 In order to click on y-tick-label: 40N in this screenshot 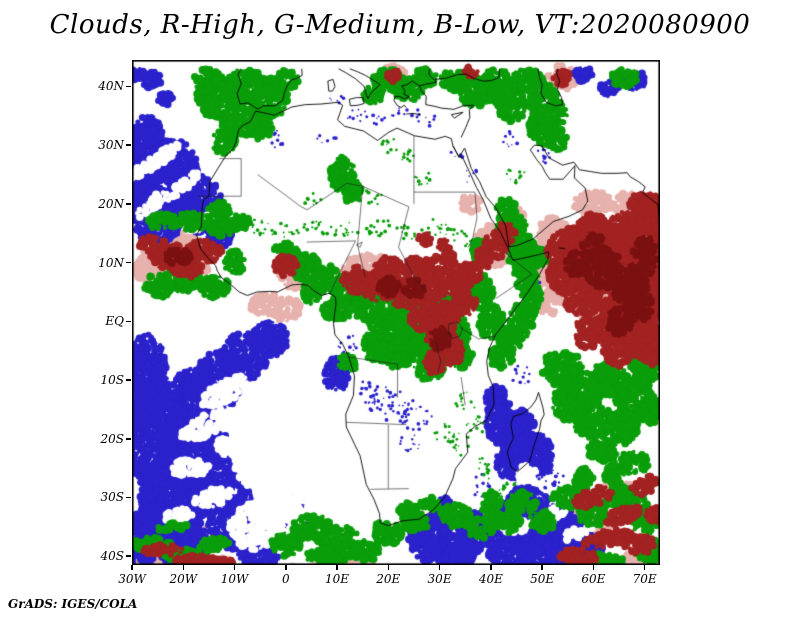, I will do `click(111, 86)`.